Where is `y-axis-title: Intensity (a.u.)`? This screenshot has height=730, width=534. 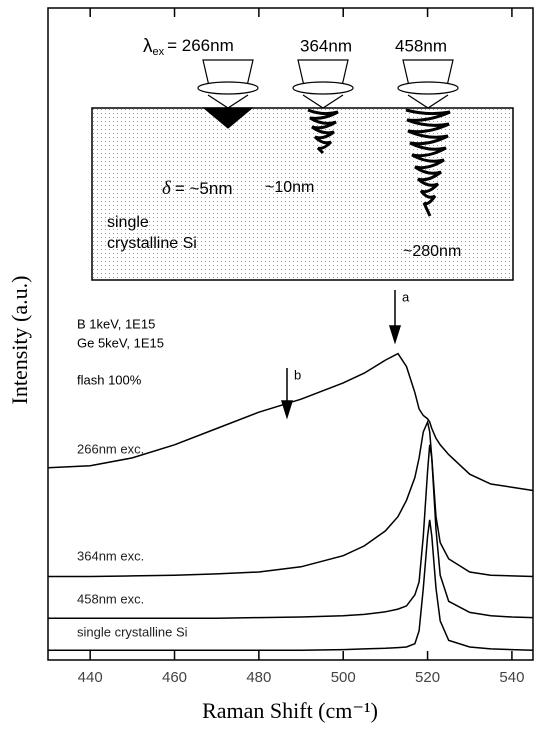
y-axis-title: Intensity (a.u.) is located at coordinates (19, 340).